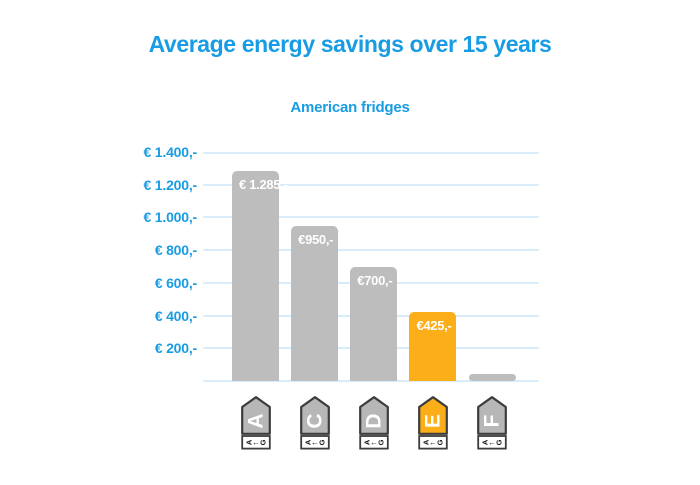  I want to click on energy-label-C: C A←G, so click(314, 423).